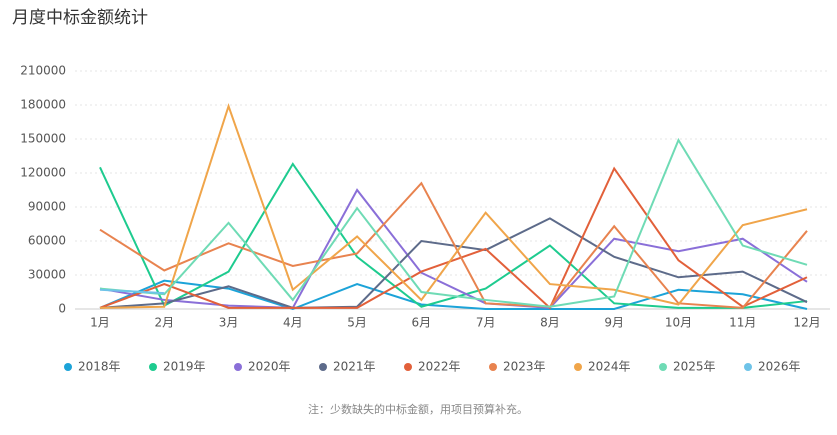 The height and width of the screenshot is (435, 837). Describe the element at coordinates (99, 367) in the screenshot. I see `legend-label: 2018年` at that location.